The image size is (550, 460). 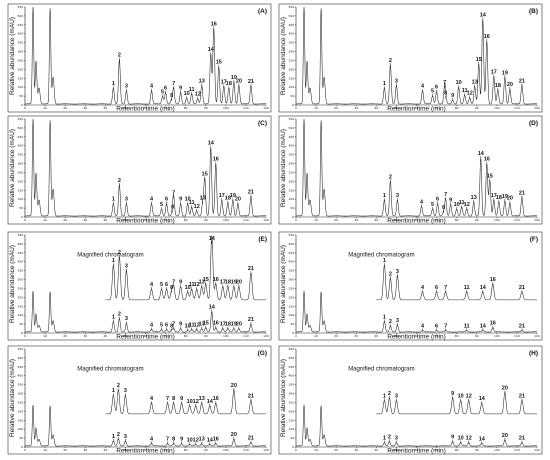 I want to click on x-tick-label: 100, so click(x=226, y=108).